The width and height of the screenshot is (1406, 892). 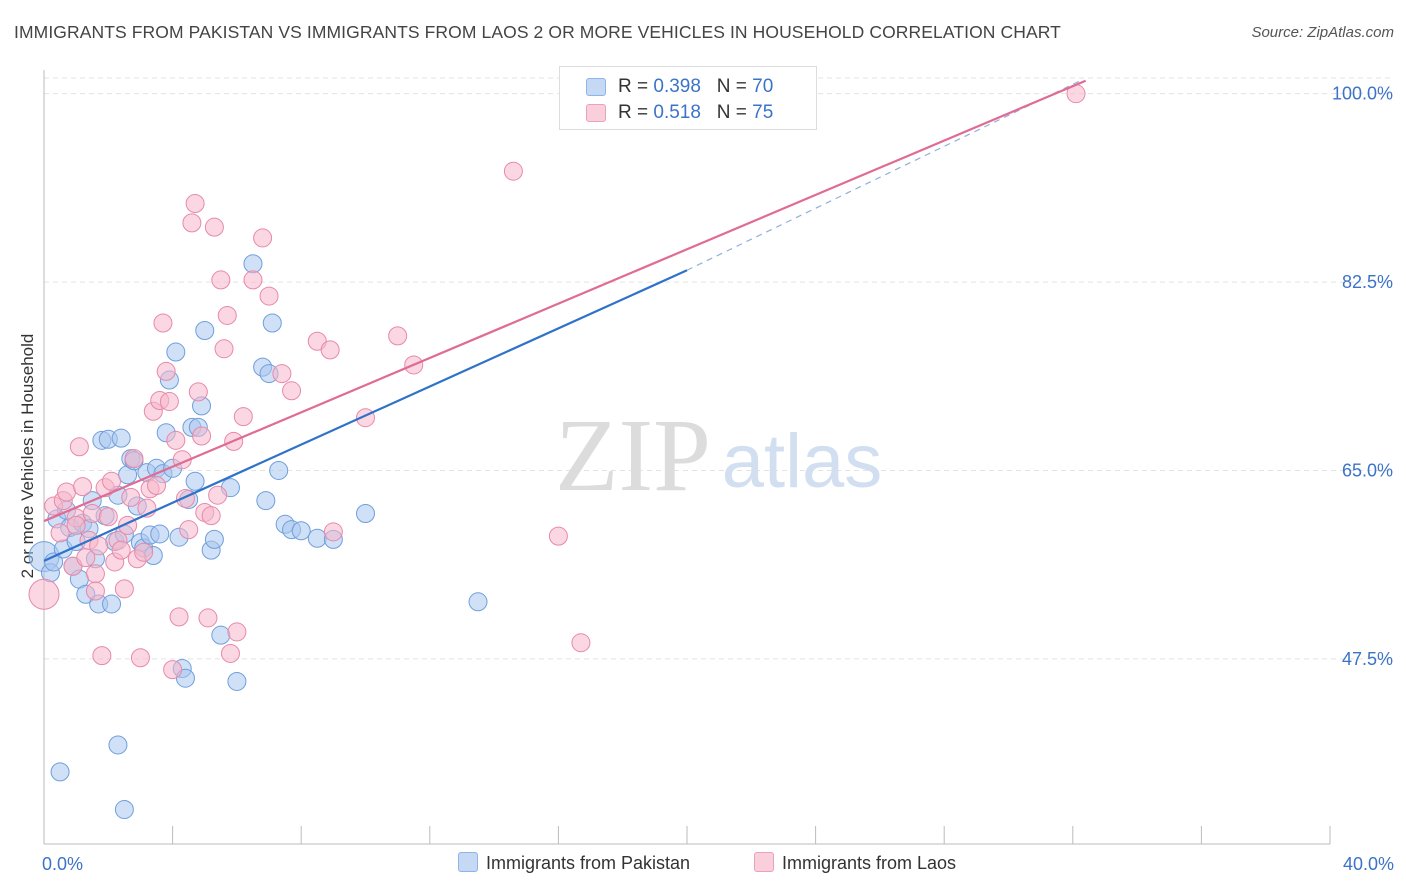 What do you see at coordinates (688, 98) in the screenshot?
I see `legend-stats: R = 0.398 N = 70 R = 0.518 N = 75` at bounding box center [688, 98].